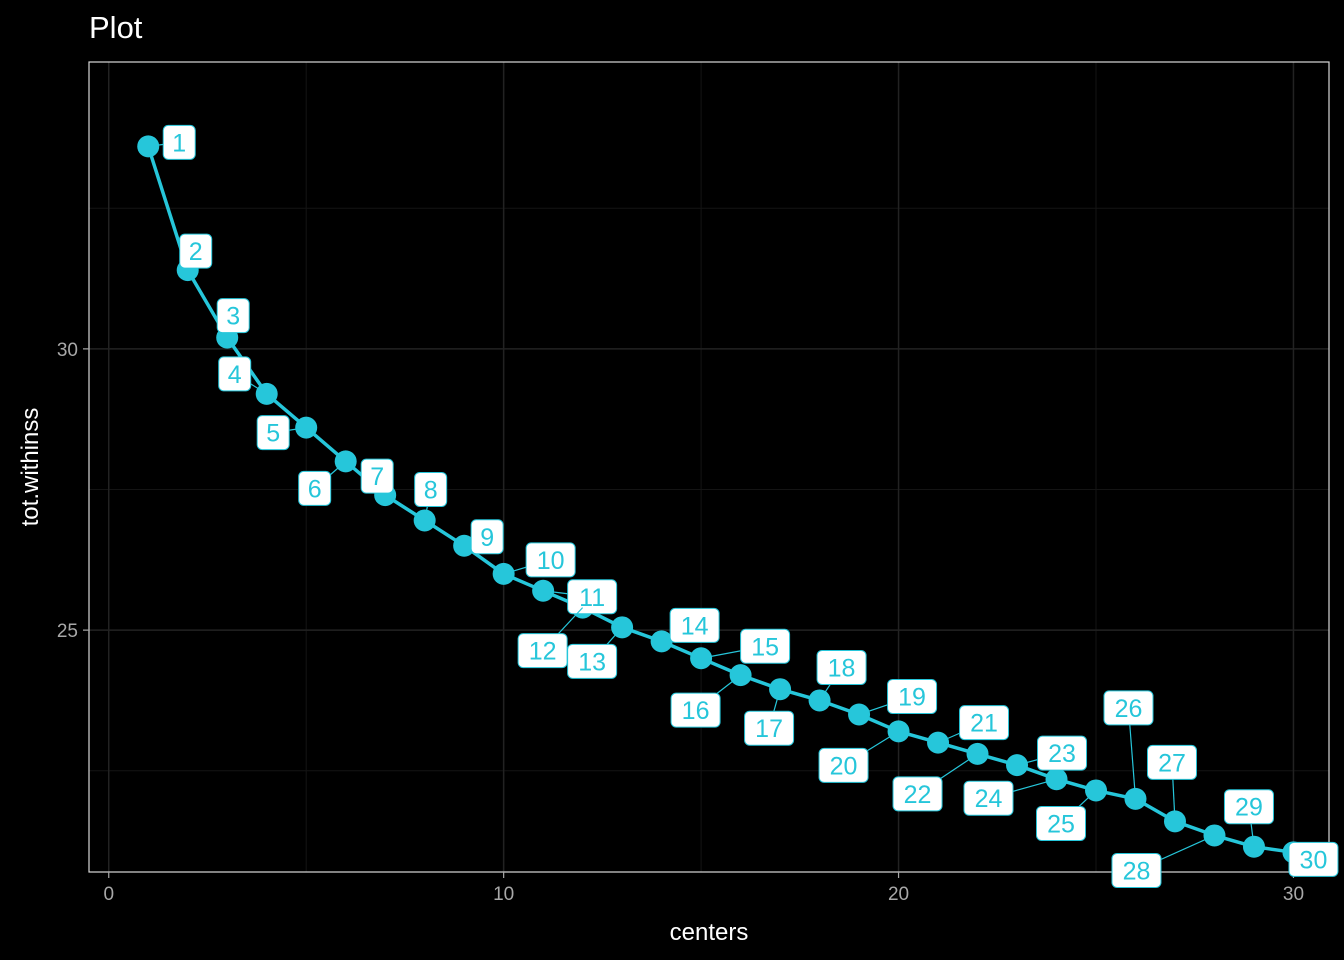  I want to click on point-label-text: 9, so click(487, 538).